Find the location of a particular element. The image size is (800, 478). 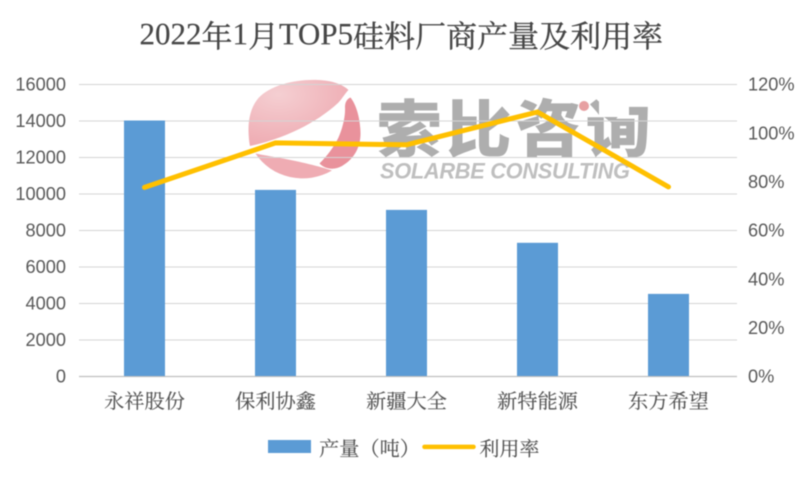

svg-text: 12000 is located at coordinates (40, 158).